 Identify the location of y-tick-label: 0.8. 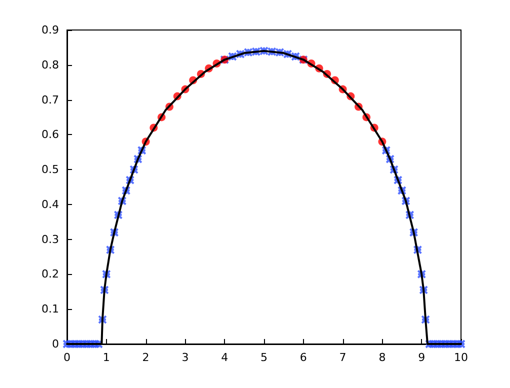
(50, 65).